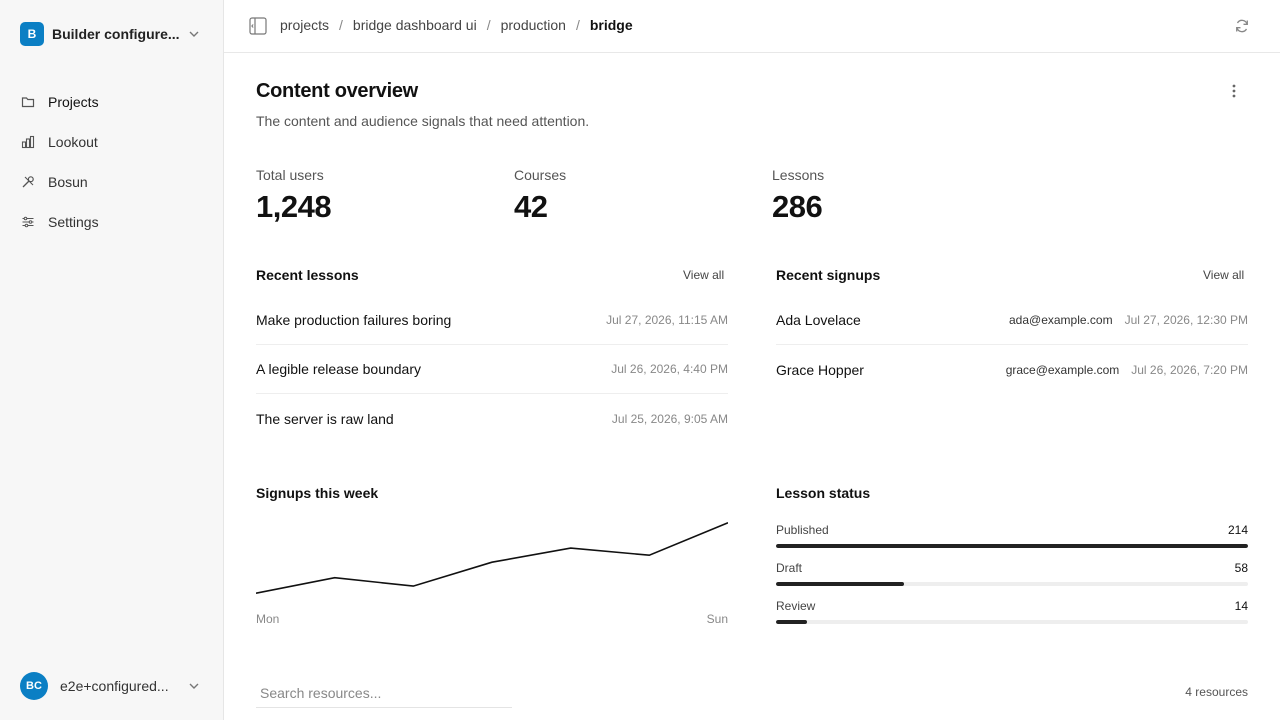 The height and width of the screenshot is (720, 1280). What do you see at coordinates (1012, 611) in the screenshot?
I see `status-review: Review 14` at bounding box center [1012, 611].